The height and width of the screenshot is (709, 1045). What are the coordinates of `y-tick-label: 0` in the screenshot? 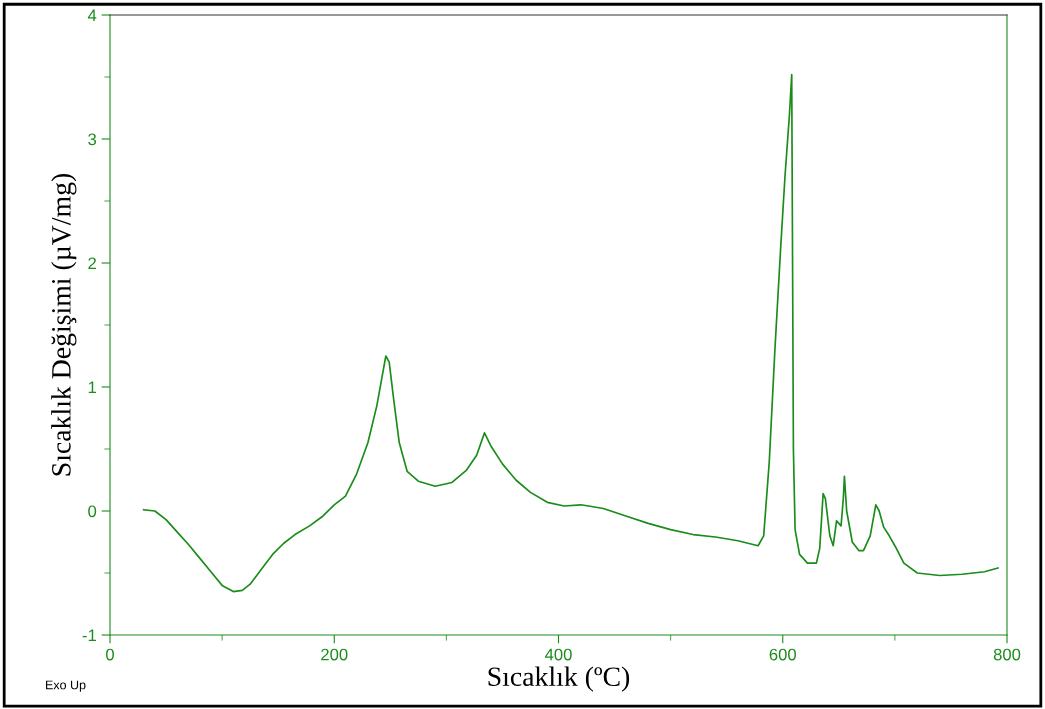 It's located at (92, 511).